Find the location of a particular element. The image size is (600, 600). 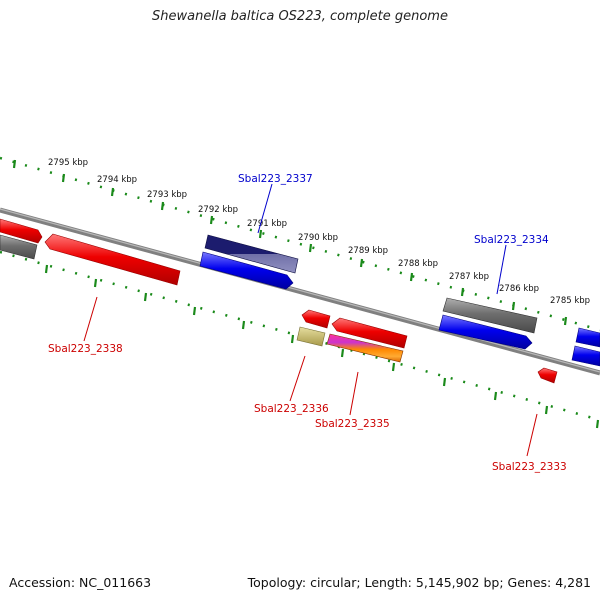

ruler-label: 2791 kbp is located at coordinates (267, 224).